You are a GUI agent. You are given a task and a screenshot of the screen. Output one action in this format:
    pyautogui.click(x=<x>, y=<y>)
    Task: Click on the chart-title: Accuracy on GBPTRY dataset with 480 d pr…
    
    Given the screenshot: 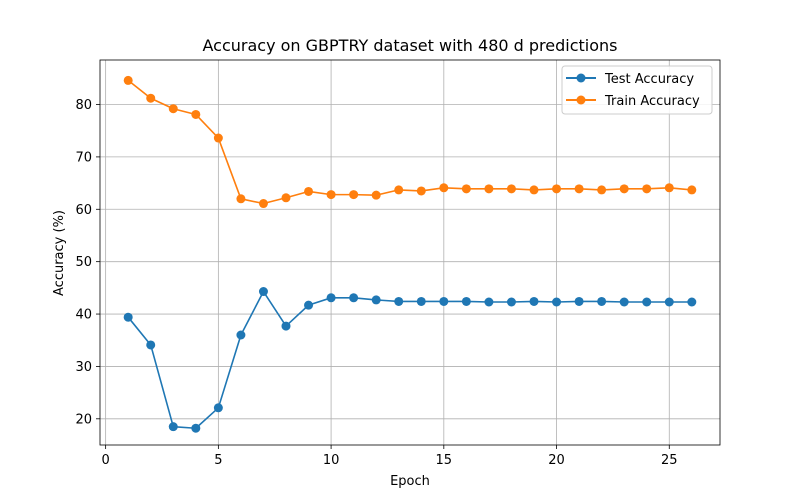 What is the action you would take?
    pyautogui.click(x=410, y=45)
    